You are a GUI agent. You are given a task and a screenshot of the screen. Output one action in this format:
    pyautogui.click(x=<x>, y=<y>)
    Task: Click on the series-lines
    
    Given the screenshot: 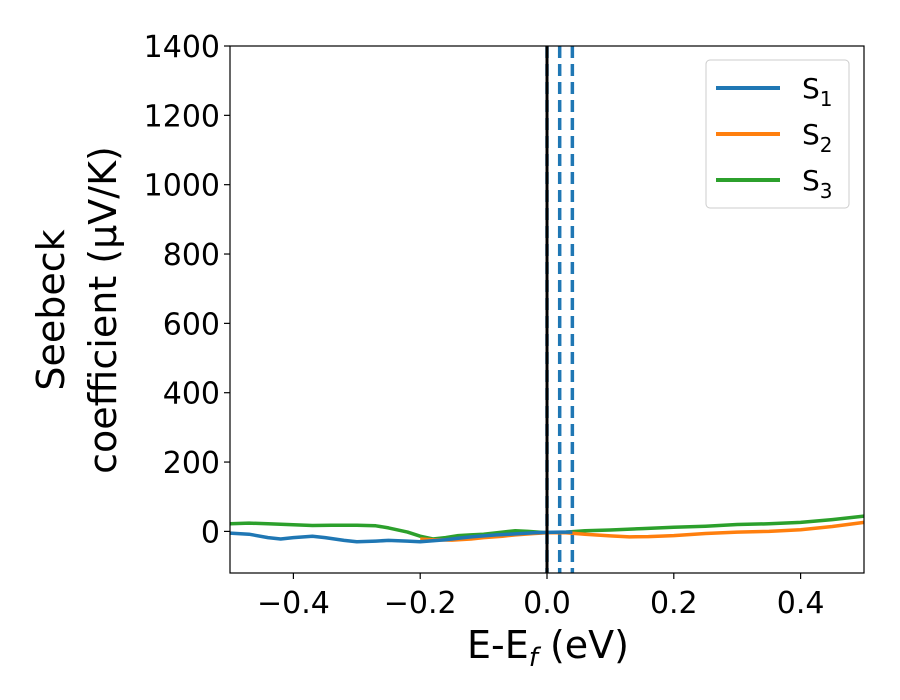 What is the action you would take?
    pyautogui.click(x=547, y=529)
    